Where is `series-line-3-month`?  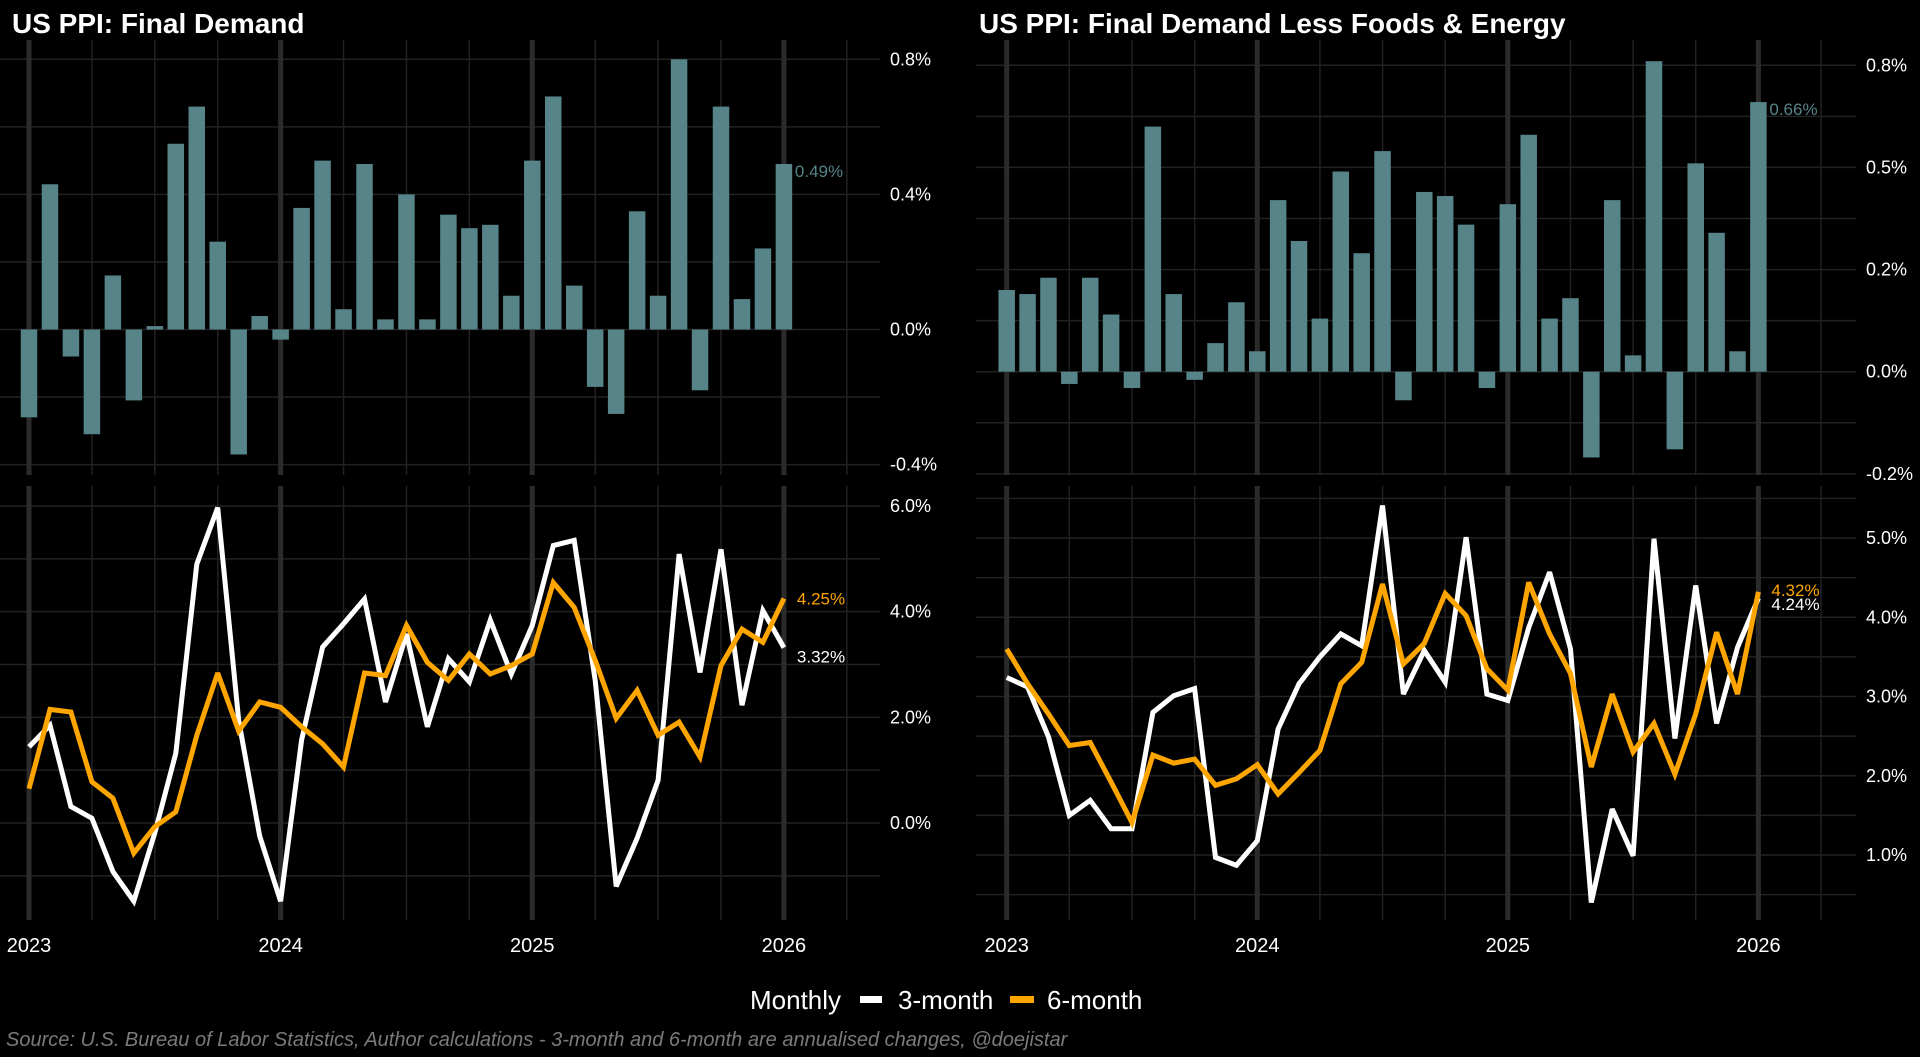
series-line-3-month is located at coordinates (1383, 704).